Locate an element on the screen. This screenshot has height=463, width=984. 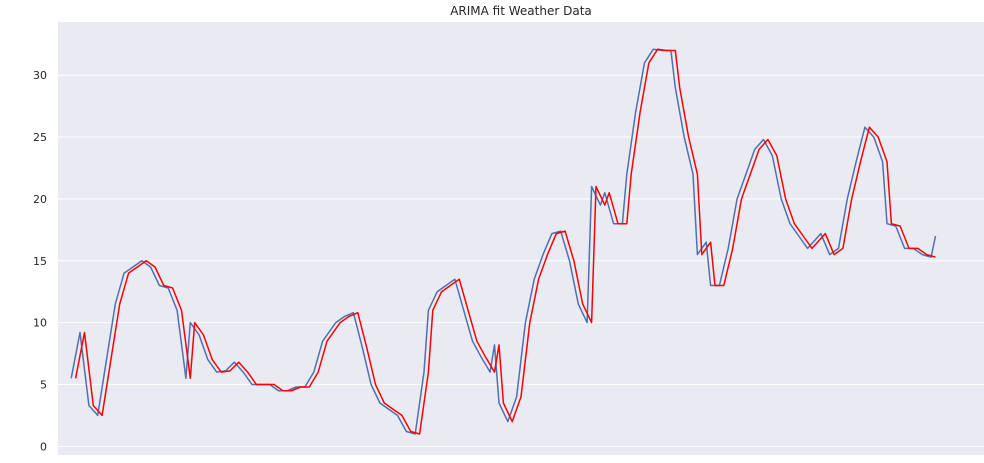
y-tick-label: 15 is located at coordinates (40, 261).